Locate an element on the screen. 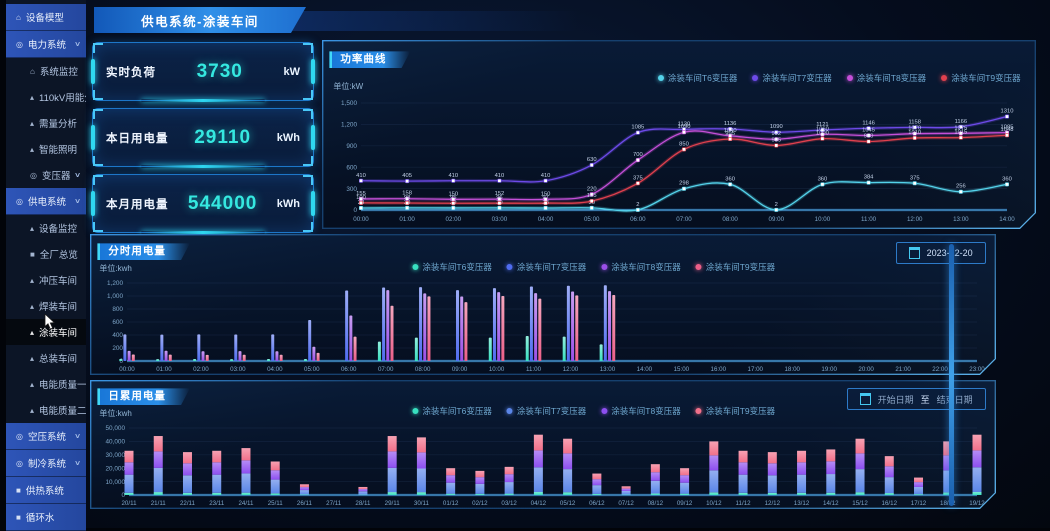 This screenshot has height=531, width=1050. svg-text: 12/12 is located at coordinates (773, 503).